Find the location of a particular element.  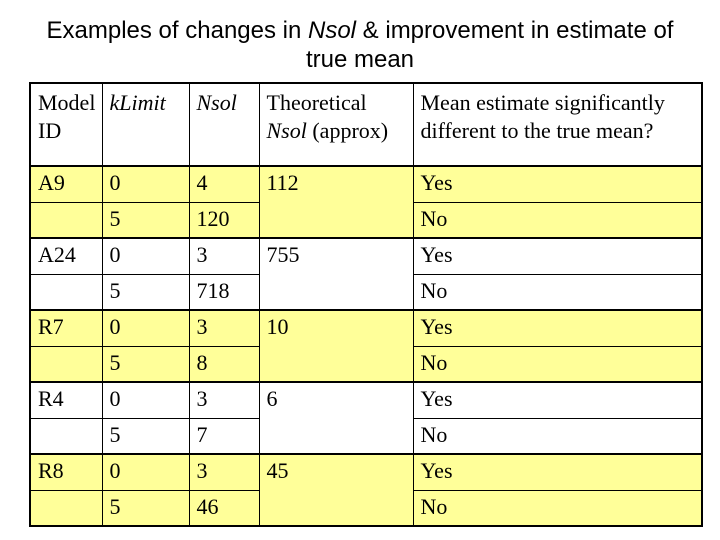

header-model-id: Model ID is located at coordinates (66, 124).